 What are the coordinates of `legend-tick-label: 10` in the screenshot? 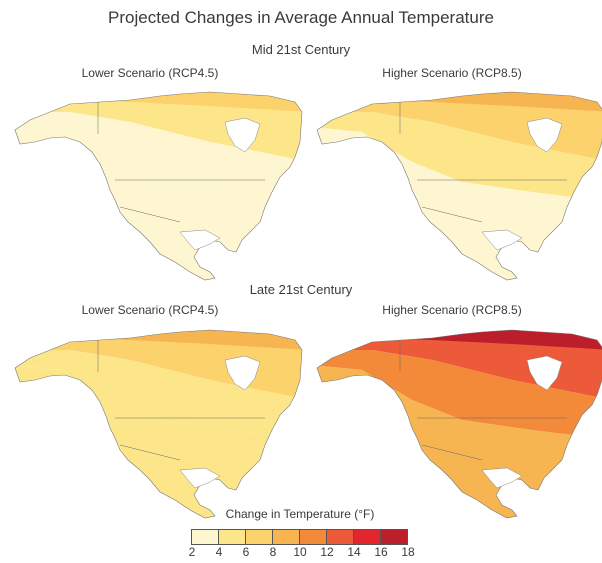 It's located at (300, 552).